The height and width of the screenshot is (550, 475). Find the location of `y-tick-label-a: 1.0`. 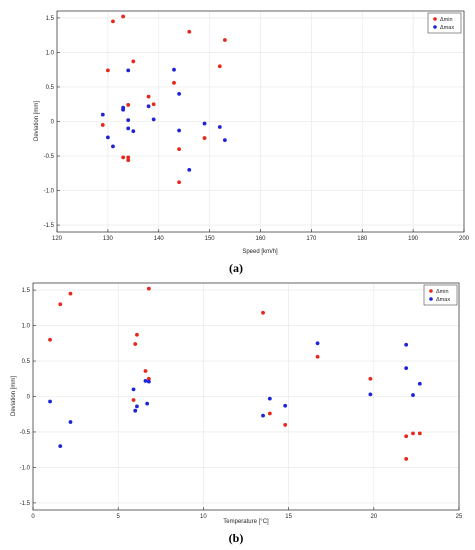

y-tick-label-a: 1.0 is located at coordinates (50, 53).